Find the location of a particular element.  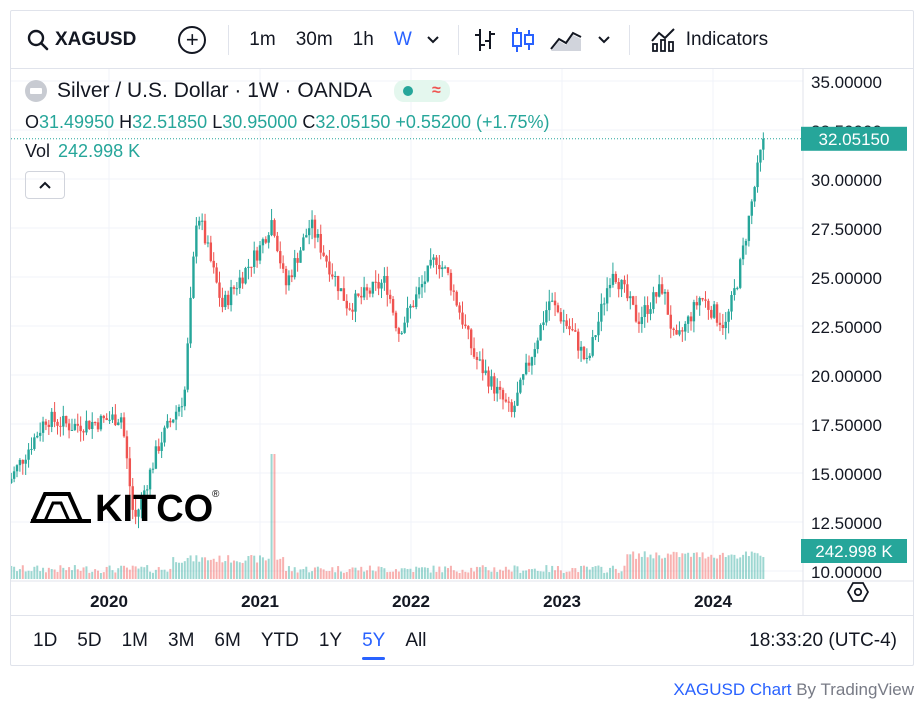

candlestick-chart-type-icon is located at coordinates (523, 39).